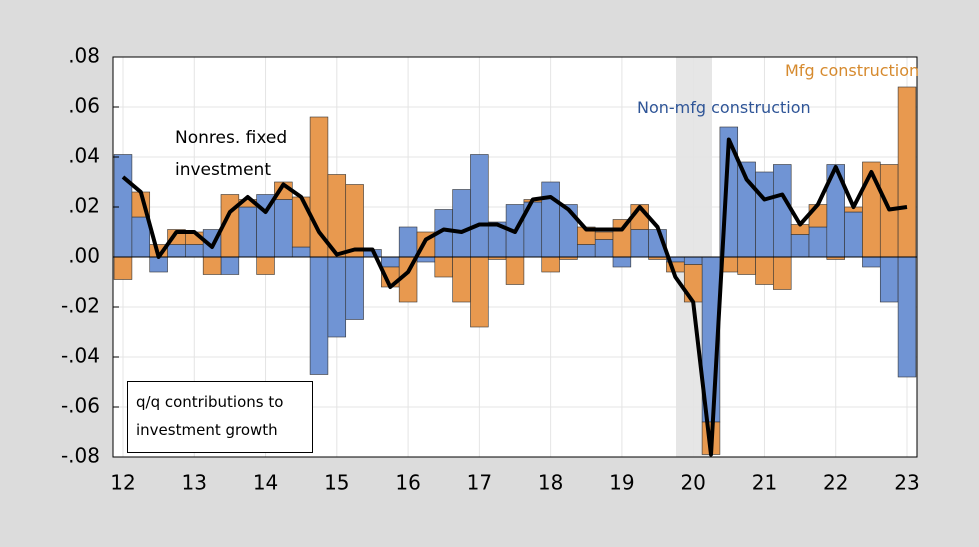 The width and height of the screenshot is (979, 547). Describe the element at coordinates (336, 483) in the screenshot. I see `x-tick-label: 15` at that location.